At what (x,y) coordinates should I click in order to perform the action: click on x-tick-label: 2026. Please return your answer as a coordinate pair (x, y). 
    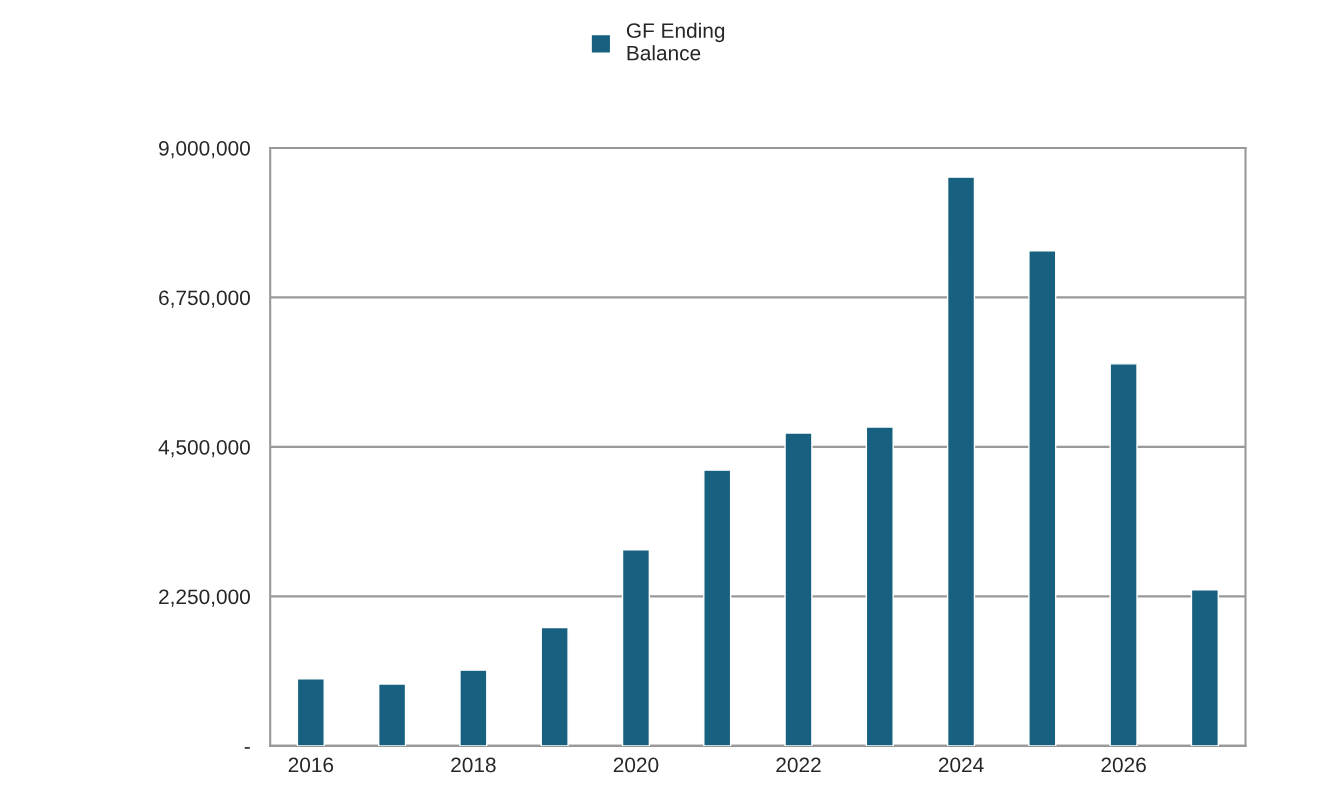
    Looking at the image, I should click on (1123, 765).